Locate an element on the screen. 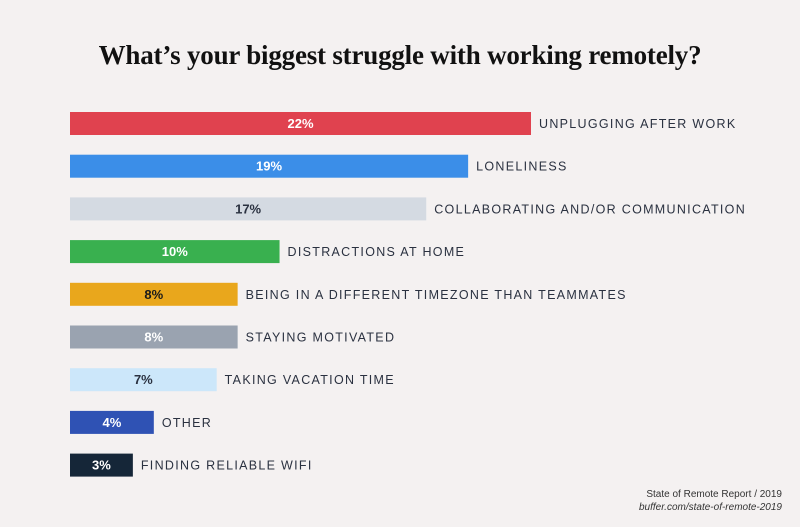 This screenshot has height=527, width=800. bar-group: 8% STAYING MOTIVATED is located at coordinates (233, 337).